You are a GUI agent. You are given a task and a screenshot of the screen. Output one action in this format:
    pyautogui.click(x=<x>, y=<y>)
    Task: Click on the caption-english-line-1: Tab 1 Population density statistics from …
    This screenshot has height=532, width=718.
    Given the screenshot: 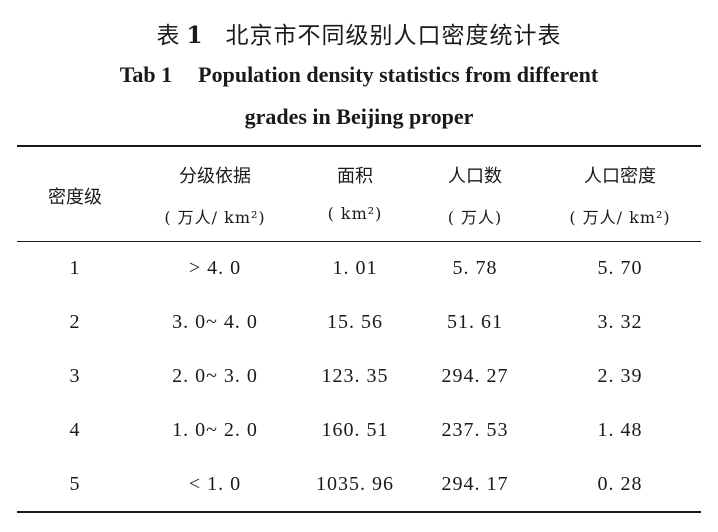 What is the action you would take?
    pyautogui.click(x=359, y=75)
    